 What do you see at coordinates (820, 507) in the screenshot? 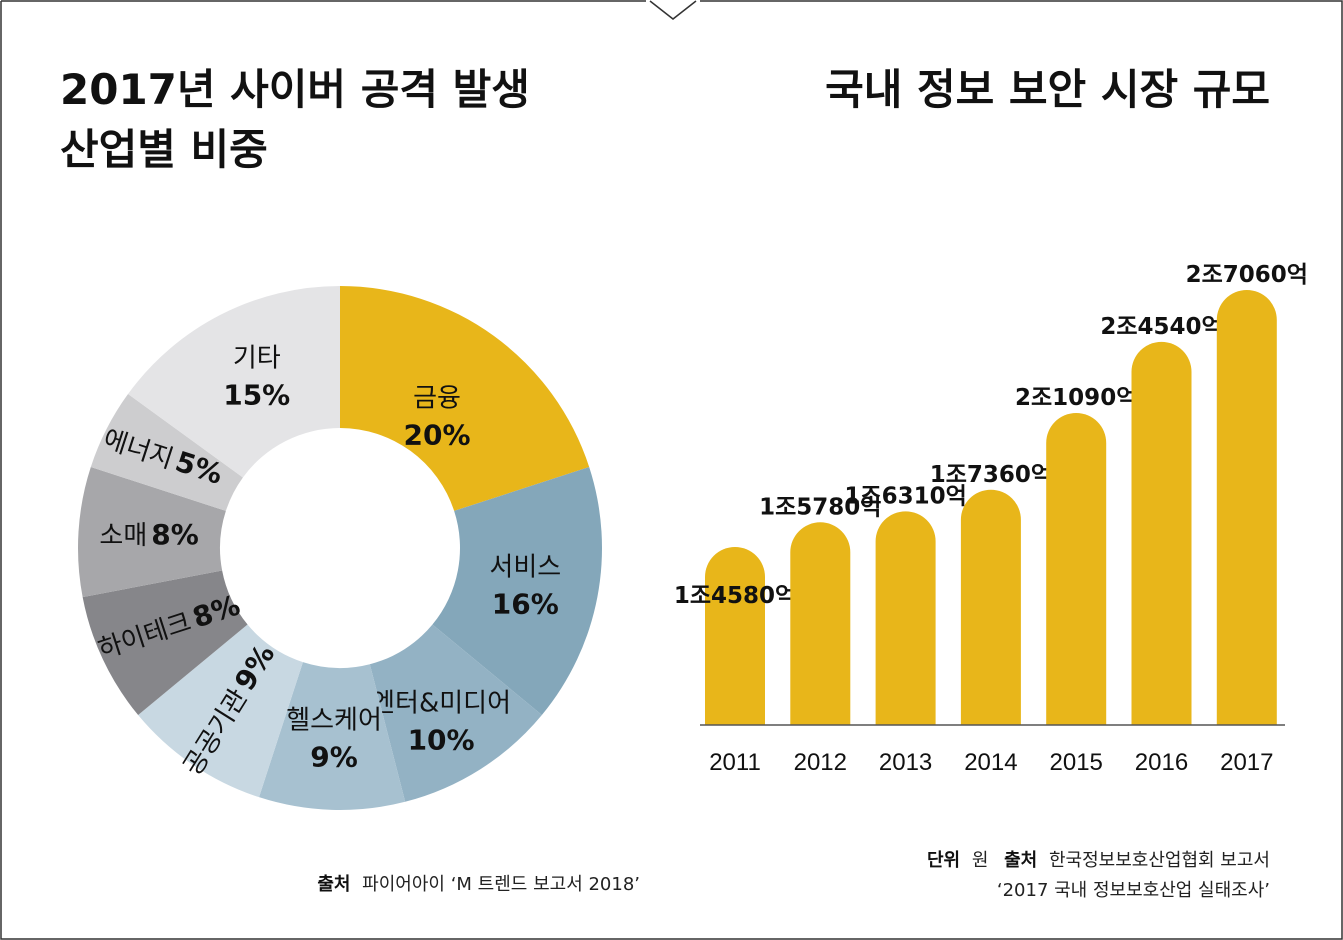
I see `bar-value-label: 1조5780억` at bounding box center [820, 507].